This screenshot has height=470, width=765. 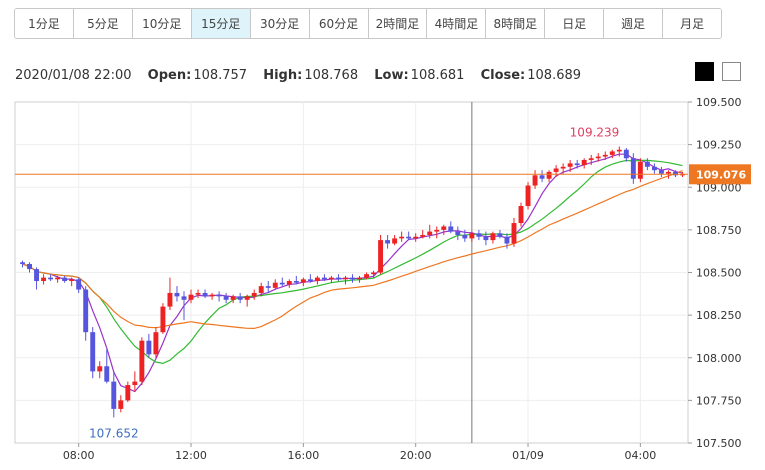 I want to click on x-tick-label: 04:00, so click(x=641, y=455).